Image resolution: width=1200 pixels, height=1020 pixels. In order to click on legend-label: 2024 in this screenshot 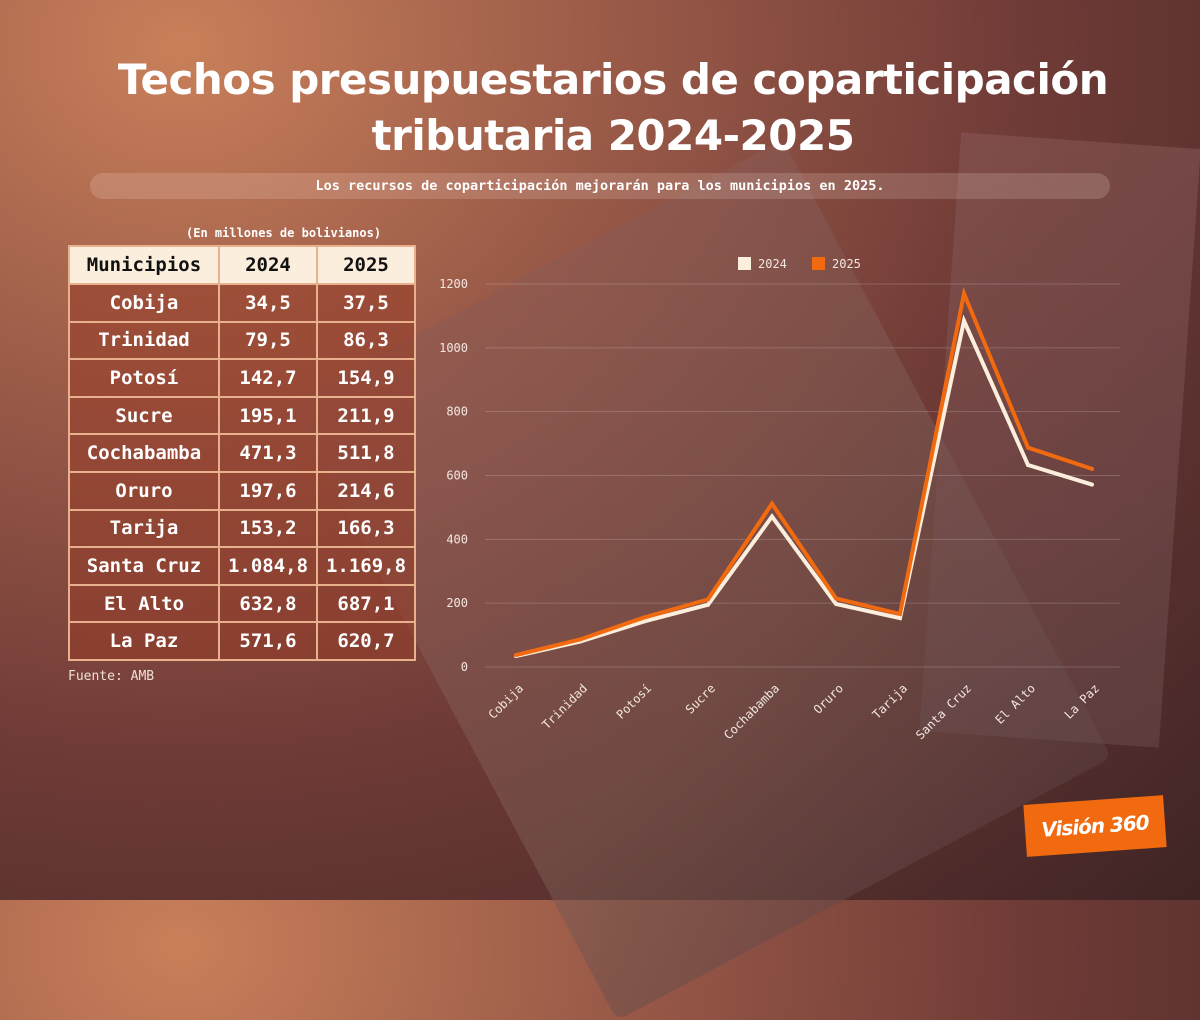, I will do `click(772, 264)`.